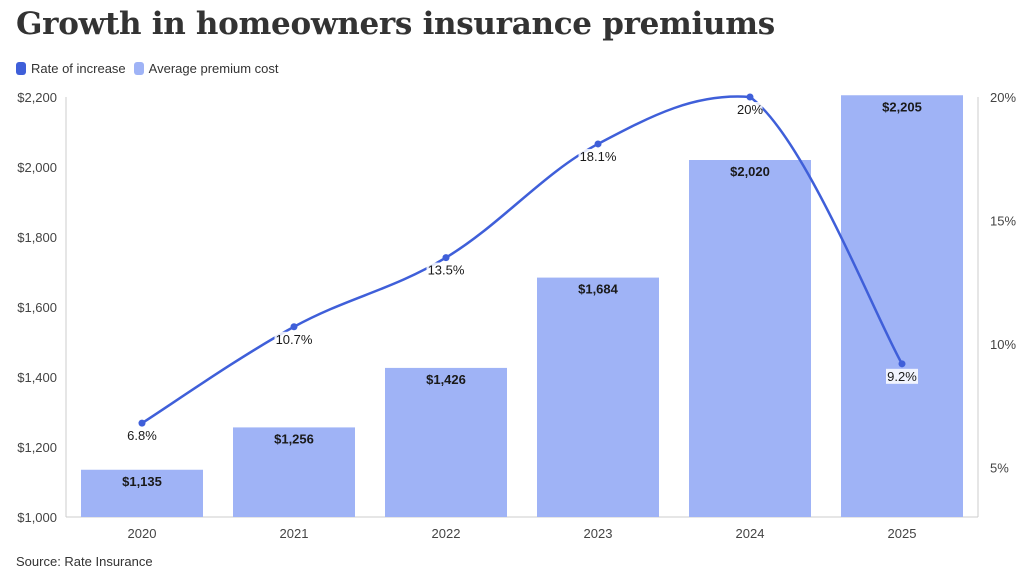  What do you see at coordinates (598, 289) in the screenshot?
I see `bar-value-label: $1,684` at bounding box center [598, 289].